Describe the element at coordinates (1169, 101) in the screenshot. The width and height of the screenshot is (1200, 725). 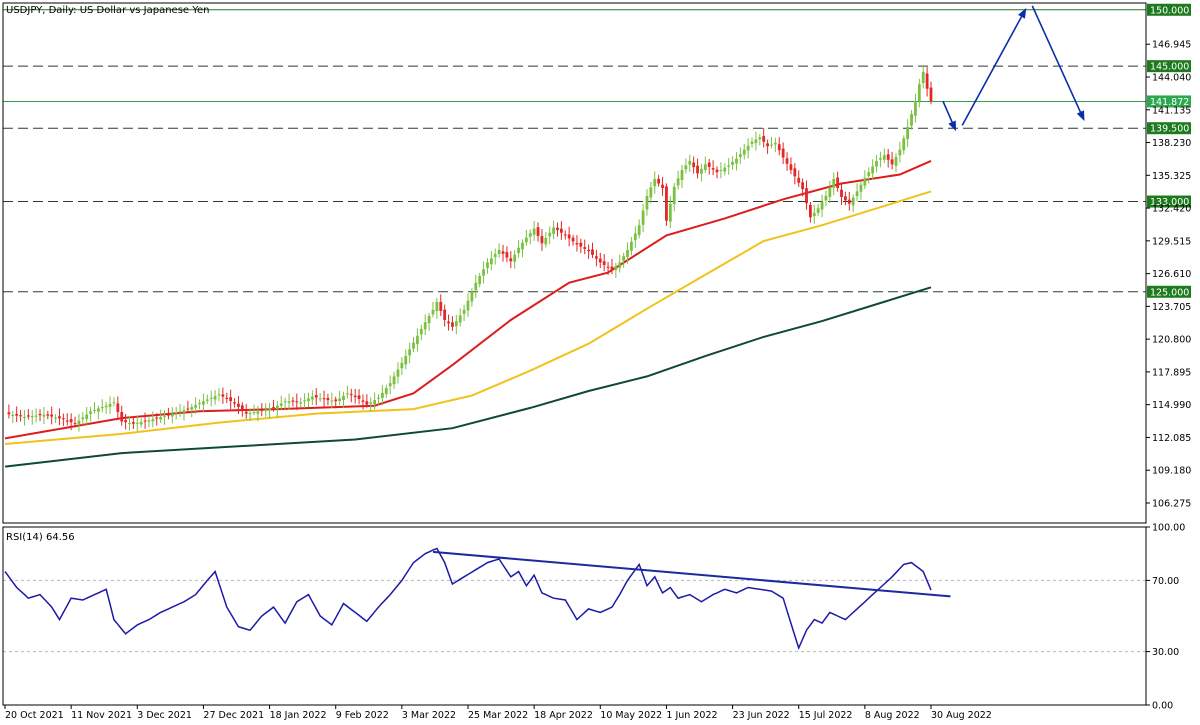
I see `current-price-box` at that location.